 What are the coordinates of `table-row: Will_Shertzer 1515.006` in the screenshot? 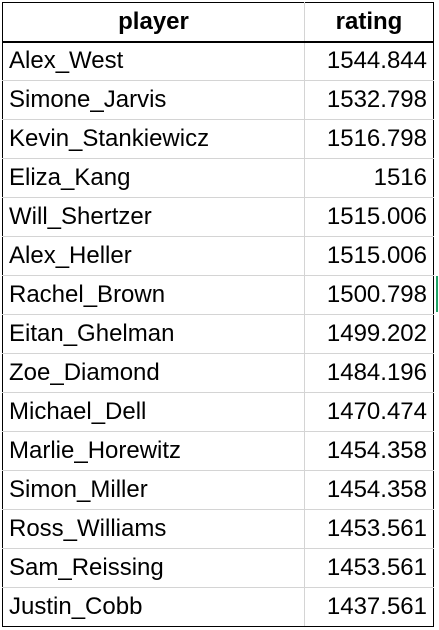 It's located at (218, 217).